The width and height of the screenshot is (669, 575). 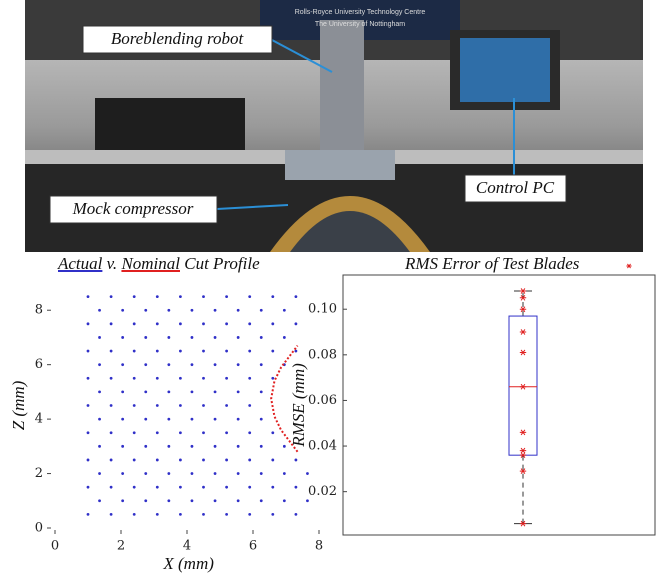 I want to click on callout-label: Control PC, so click(x=515, y=187).